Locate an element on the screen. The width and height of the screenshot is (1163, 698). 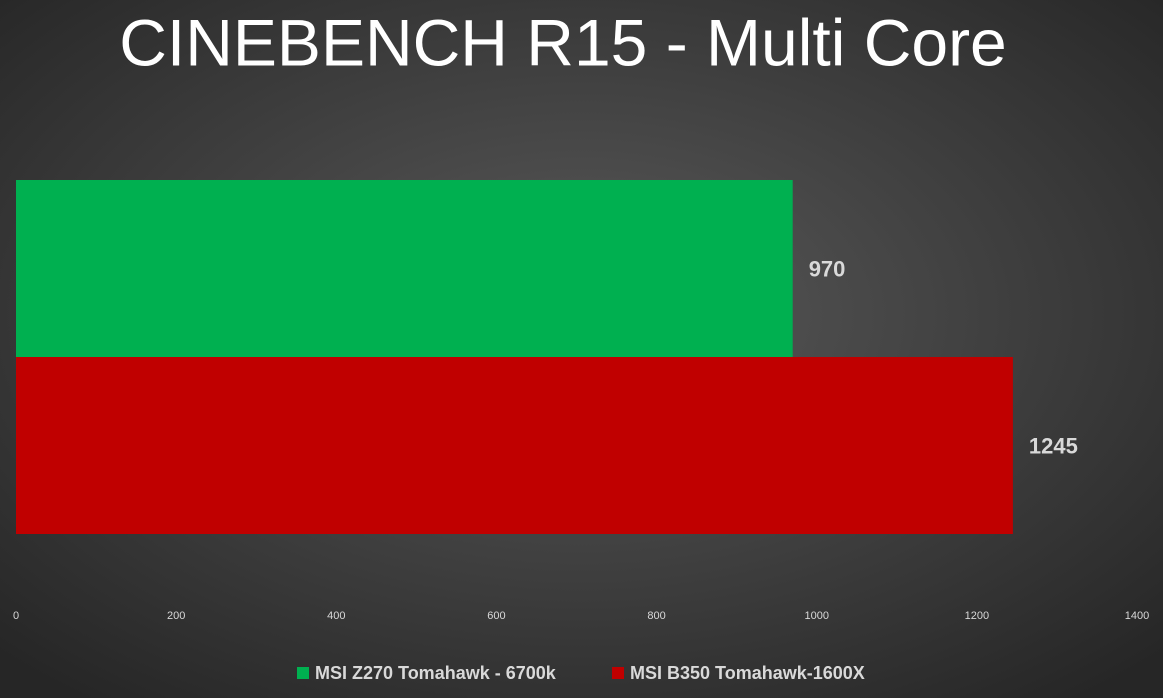
legend-label: MSI Z270 Tomahawk - 6700k is located at coordinates (436, 673).